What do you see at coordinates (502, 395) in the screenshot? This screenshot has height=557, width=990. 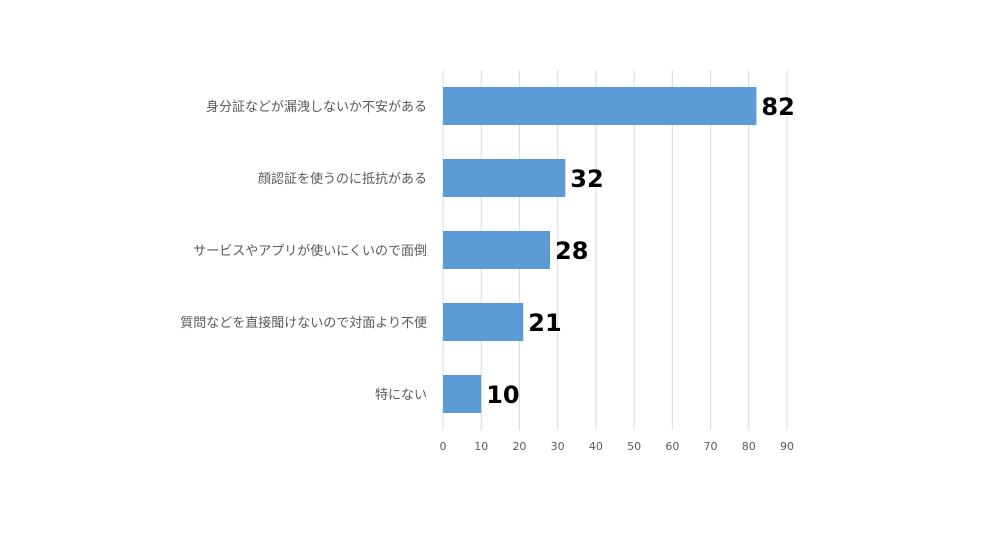 I see `data-label: 10` at bounding box center [502, 395].